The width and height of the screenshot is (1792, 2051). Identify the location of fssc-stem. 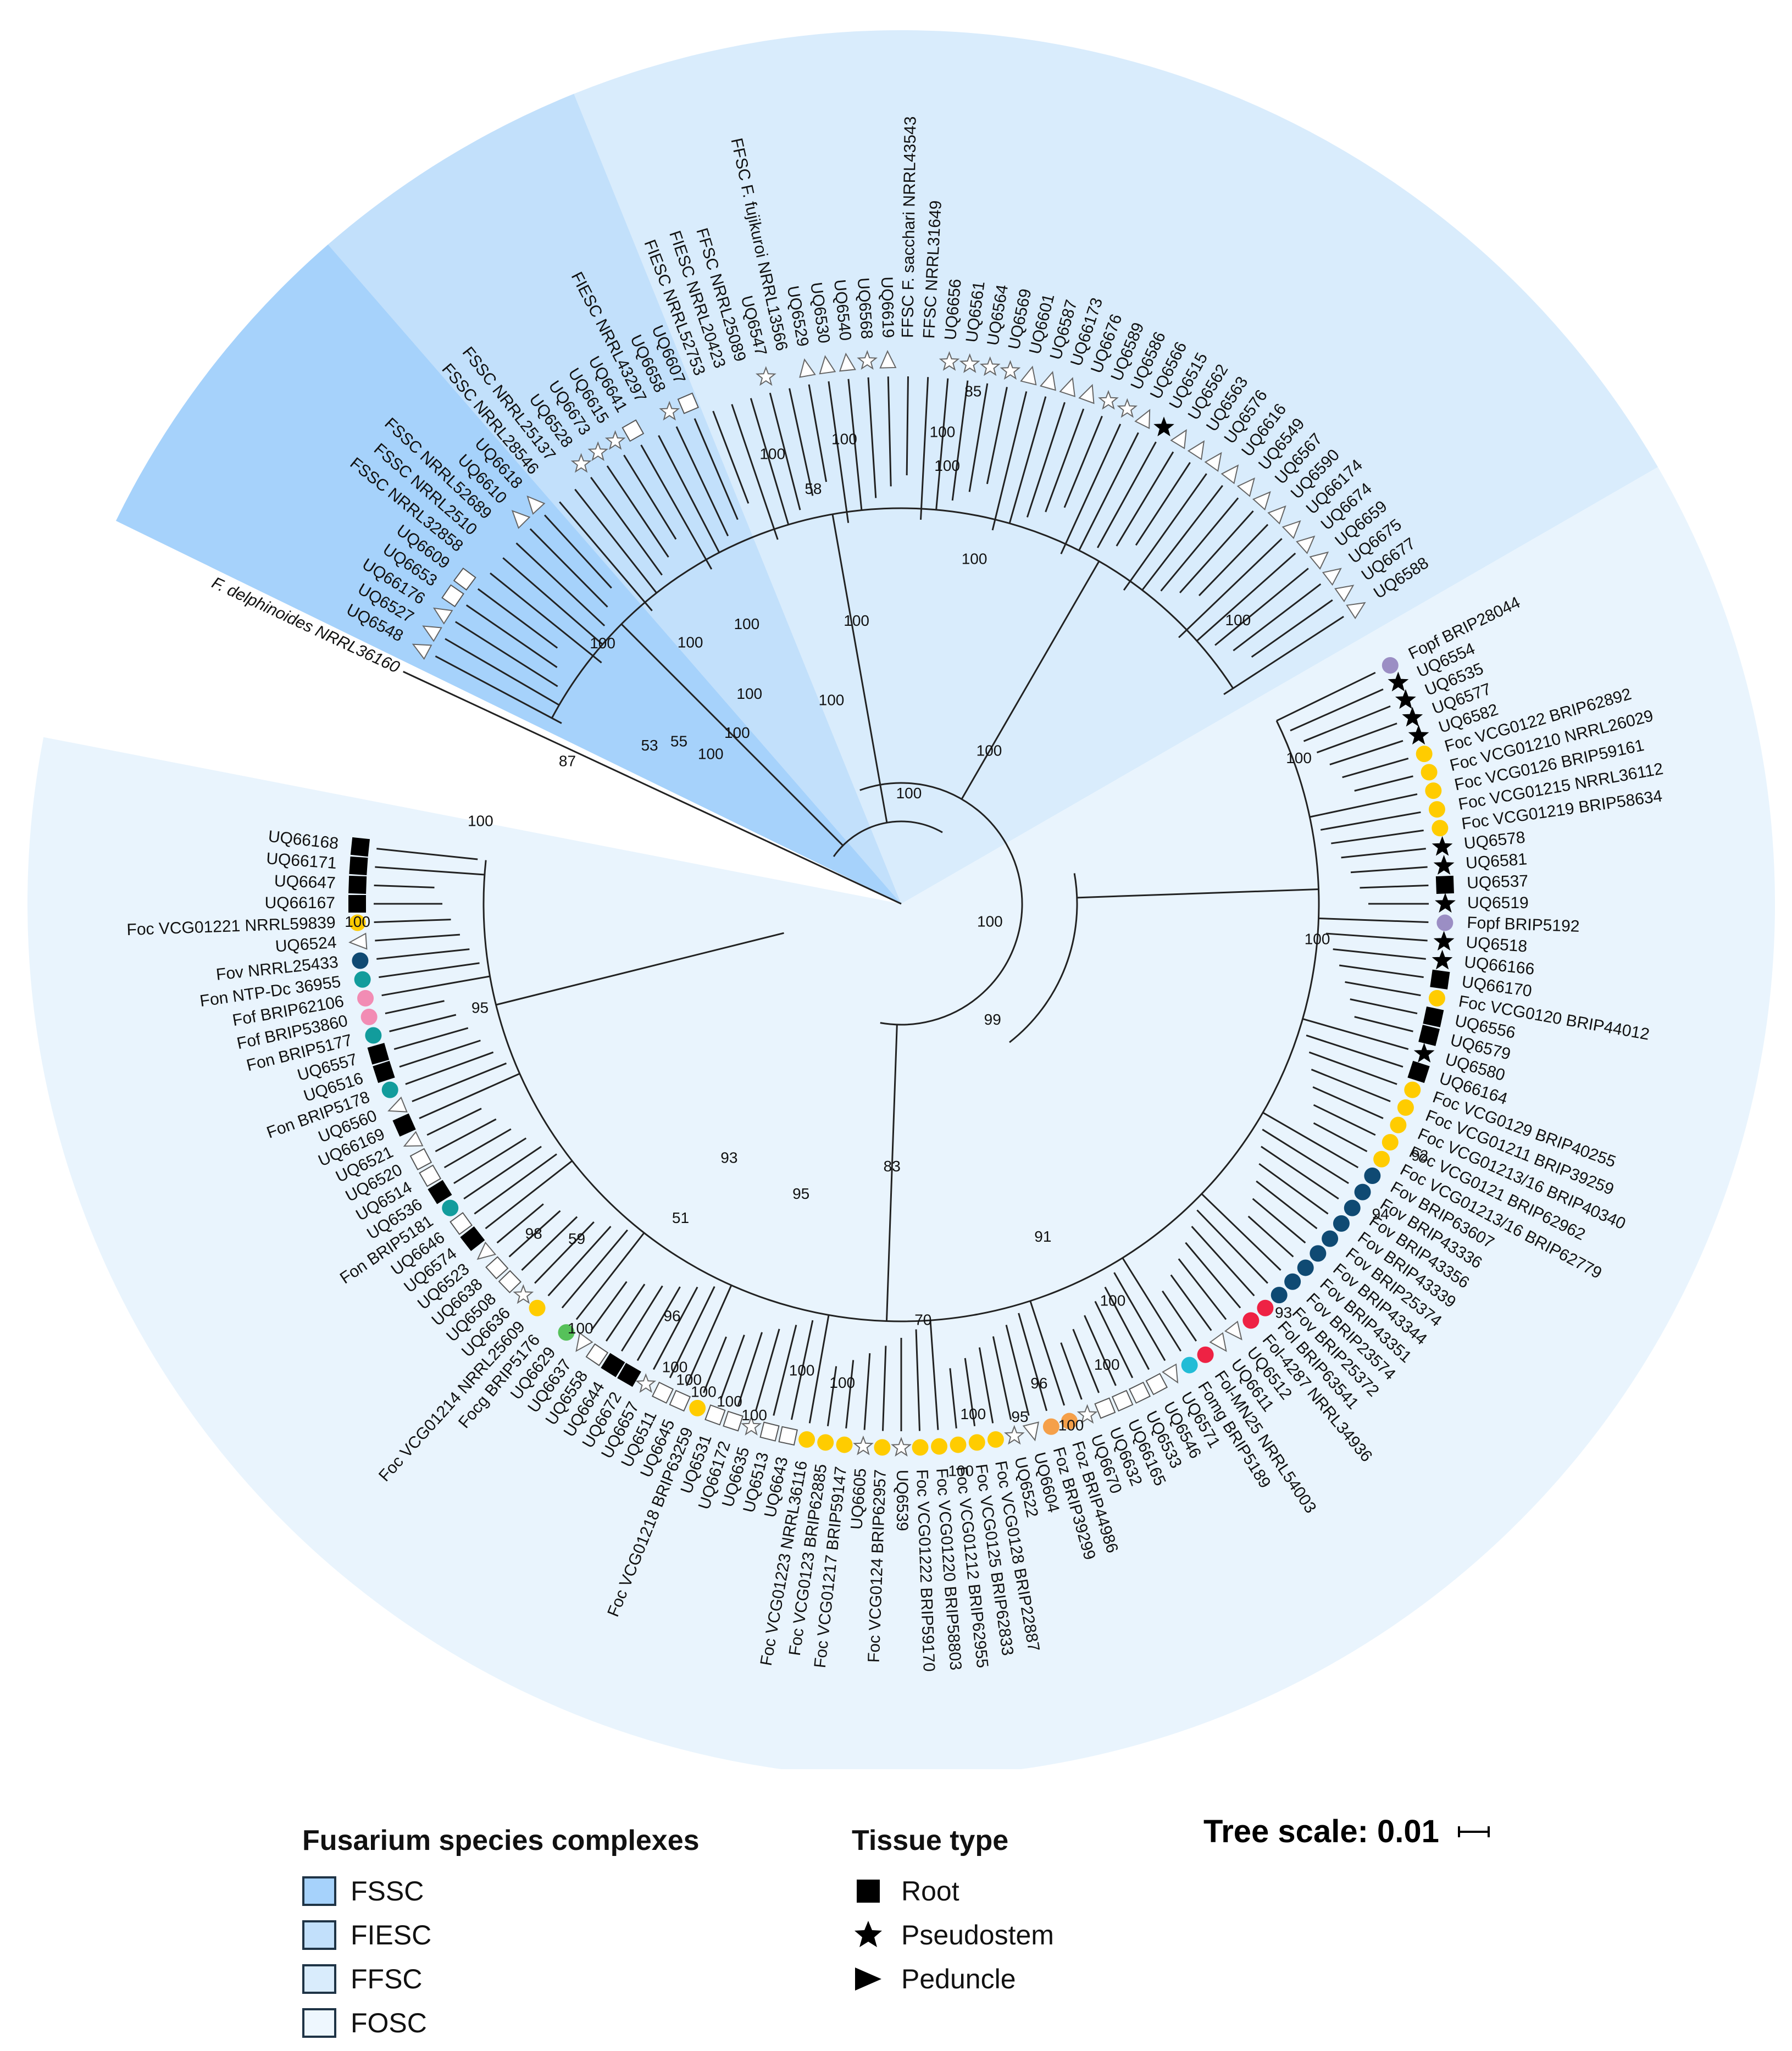
(732, 734).